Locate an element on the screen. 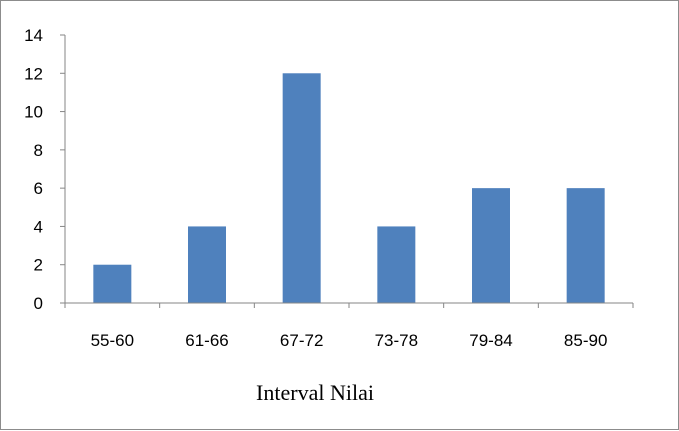 The width and height of the screenshot is (679, 431). y-tick-label: 4 is located at coordinates (38, 226).